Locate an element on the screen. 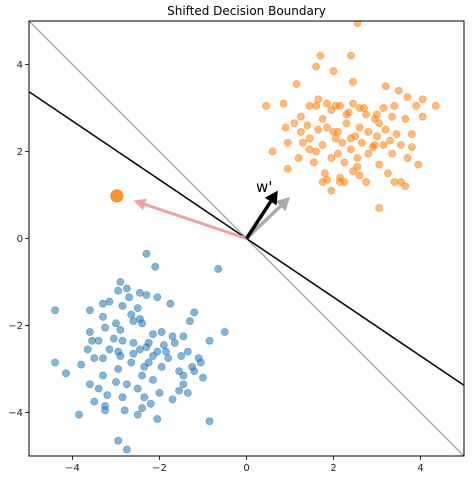 The image size is (472, 477). y-tick-label: 0 is located at coordinates (20, 239).